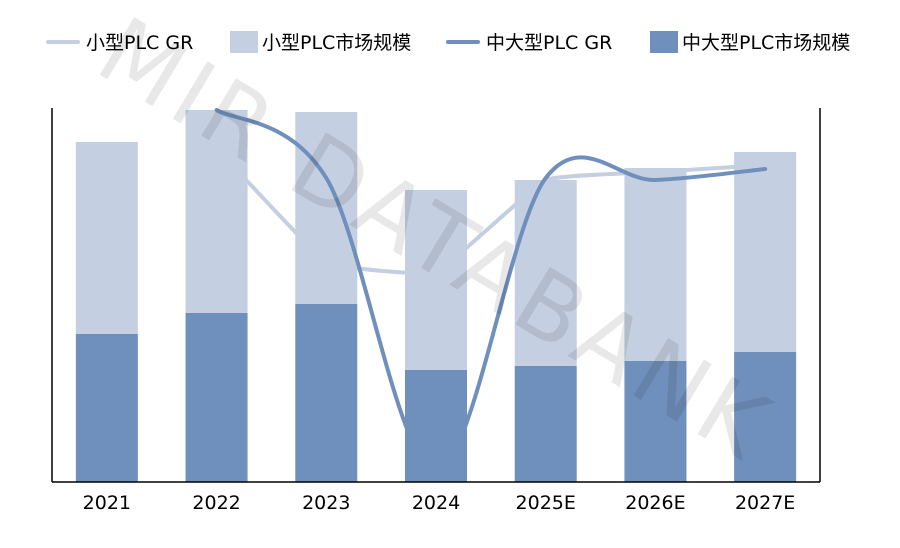 This screenshot has width=900, height=548. I want to click on bar-small-2021, so click(106, 238).